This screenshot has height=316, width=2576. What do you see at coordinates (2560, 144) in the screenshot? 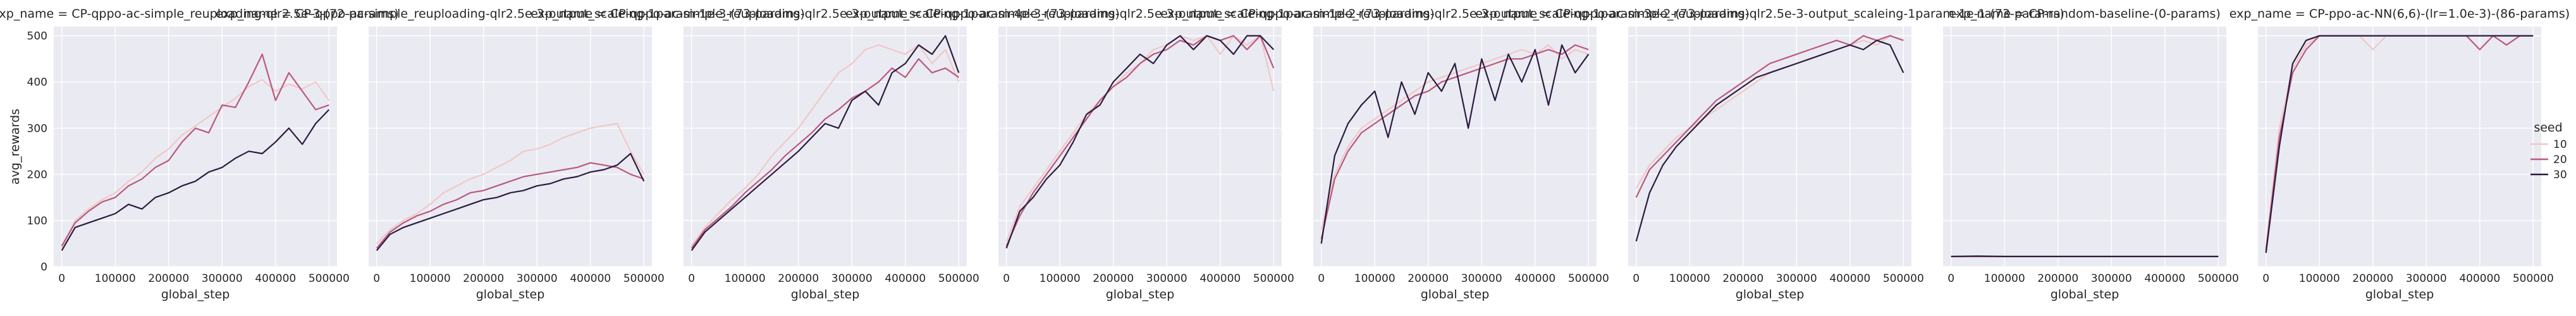
I see `legend-label: 10` at bounding box center [2560, 144].